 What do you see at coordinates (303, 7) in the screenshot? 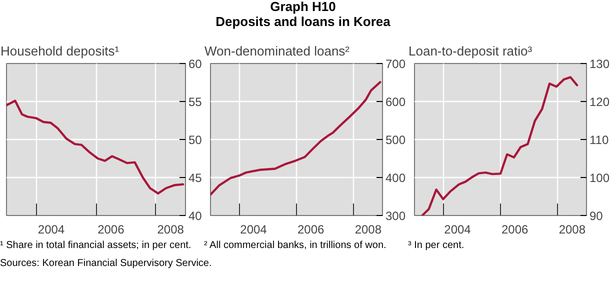
I see `caption: Graph H10` at bounding box center [303, 7].